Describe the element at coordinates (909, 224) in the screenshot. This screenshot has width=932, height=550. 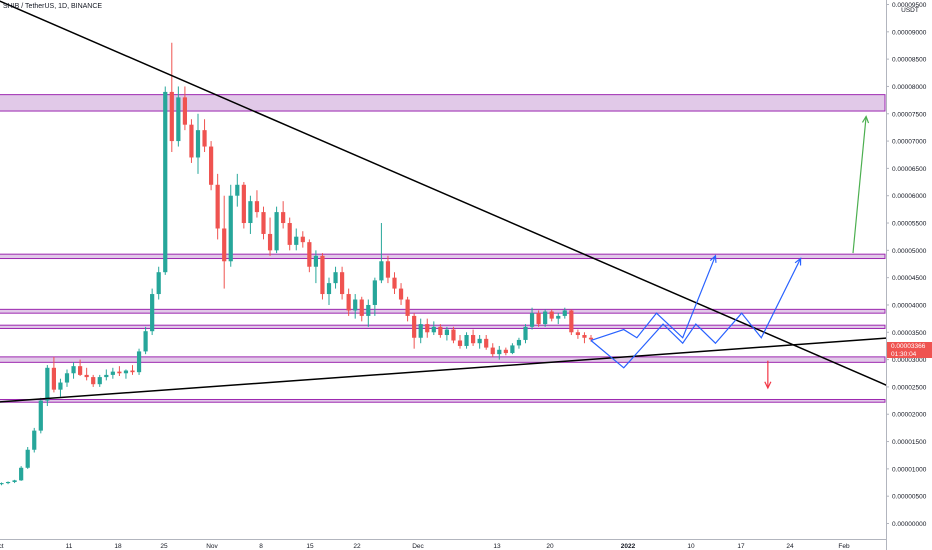
I see `y-tick-label: 0.00005500` at that location.